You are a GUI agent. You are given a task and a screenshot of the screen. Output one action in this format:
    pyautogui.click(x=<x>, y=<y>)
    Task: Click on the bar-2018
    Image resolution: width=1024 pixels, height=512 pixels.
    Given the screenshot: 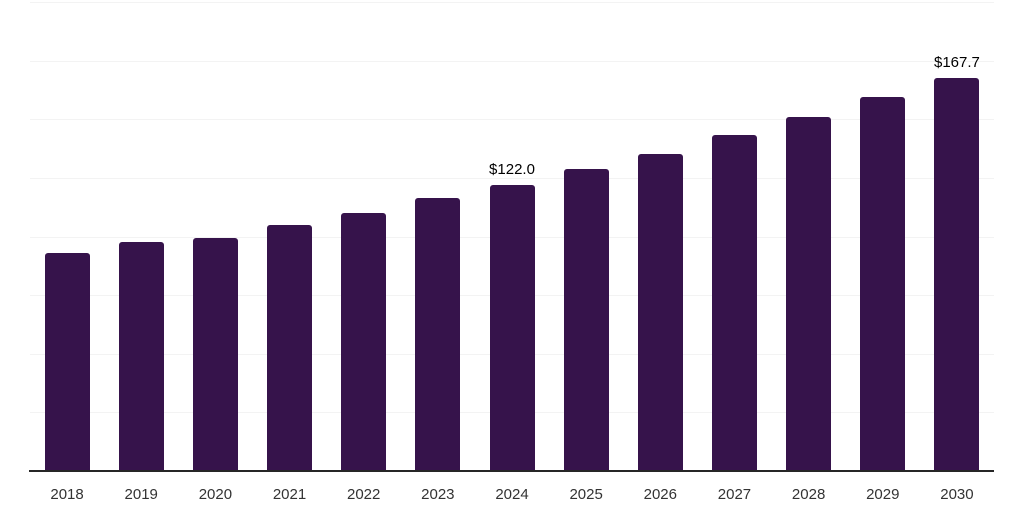 What is the action you would take?
    pyautogui.click(x=67, y=361)
    